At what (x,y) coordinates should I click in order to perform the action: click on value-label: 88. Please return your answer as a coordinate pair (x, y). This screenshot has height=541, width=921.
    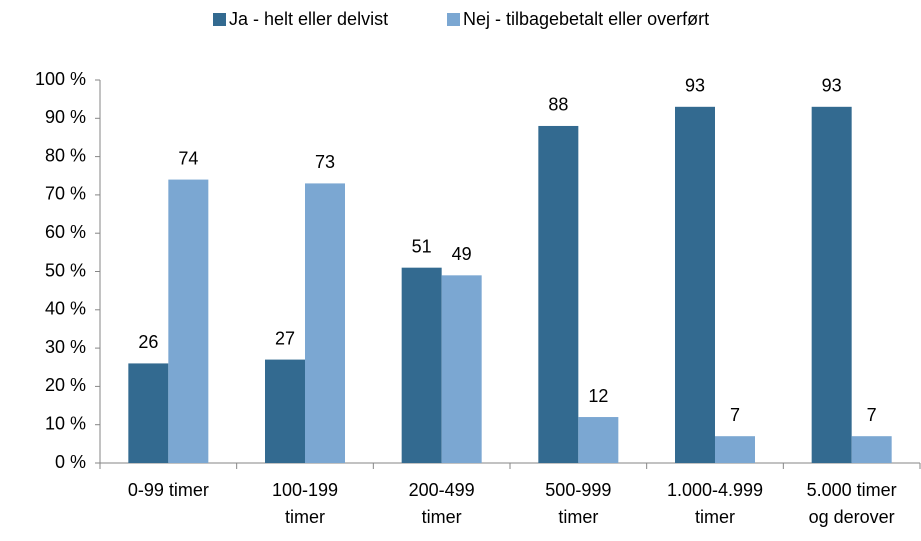
    Looking at the image, I should click on (558, 105).